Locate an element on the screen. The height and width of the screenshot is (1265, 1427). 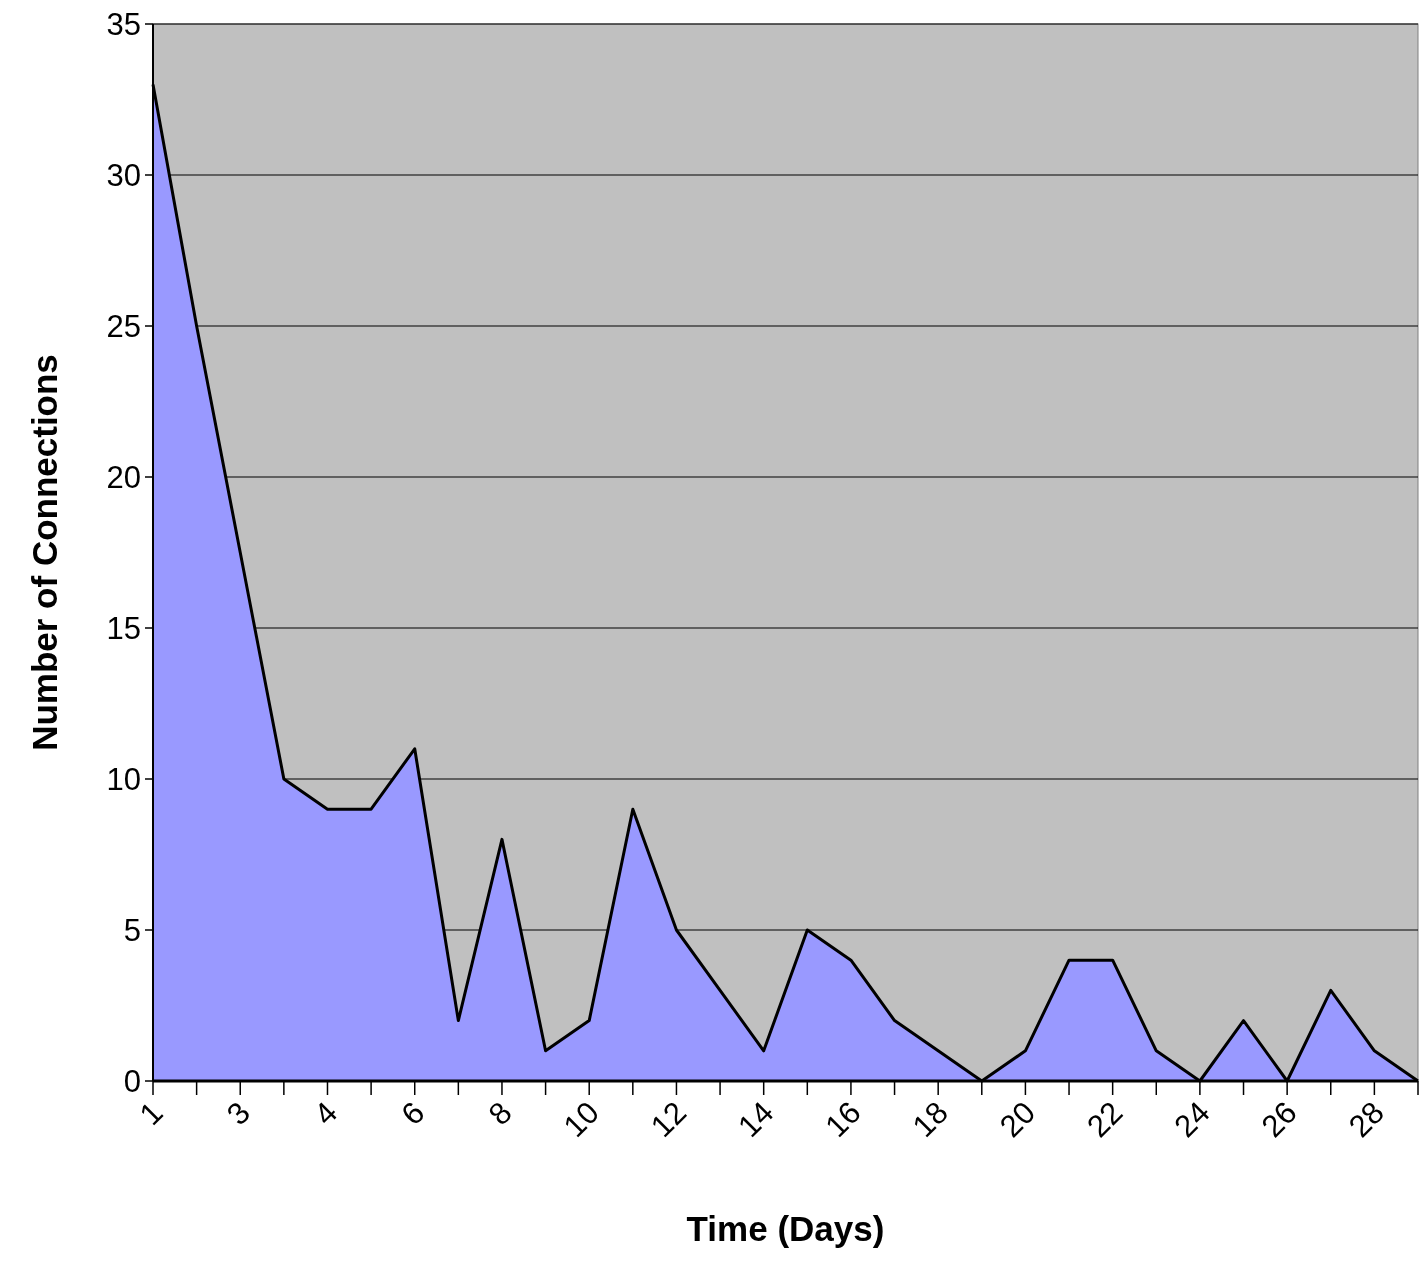
x-tick-label: 22 is located at coordinates (1105, 1119).